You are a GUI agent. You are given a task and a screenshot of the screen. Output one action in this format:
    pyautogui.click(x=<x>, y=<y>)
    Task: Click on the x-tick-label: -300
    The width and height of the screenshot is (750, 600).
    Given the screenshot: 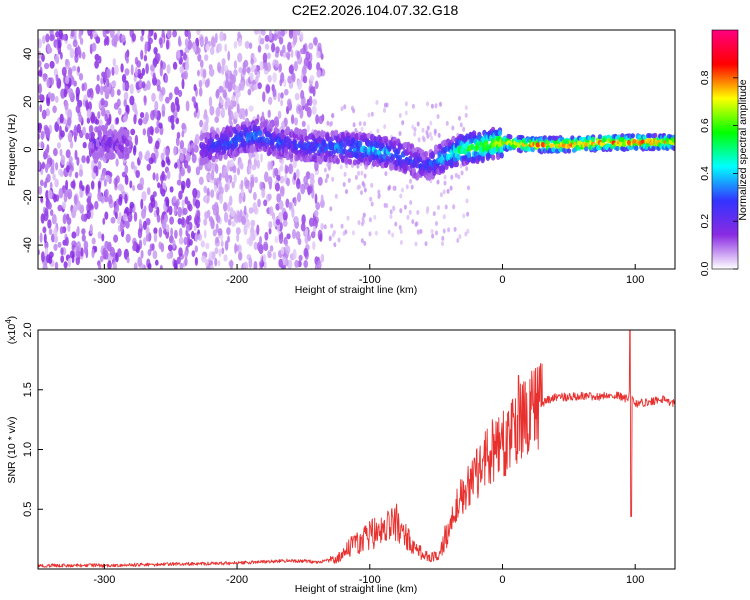 What is the action you would take?
    pyautogui.click(x=104, y=280)
    